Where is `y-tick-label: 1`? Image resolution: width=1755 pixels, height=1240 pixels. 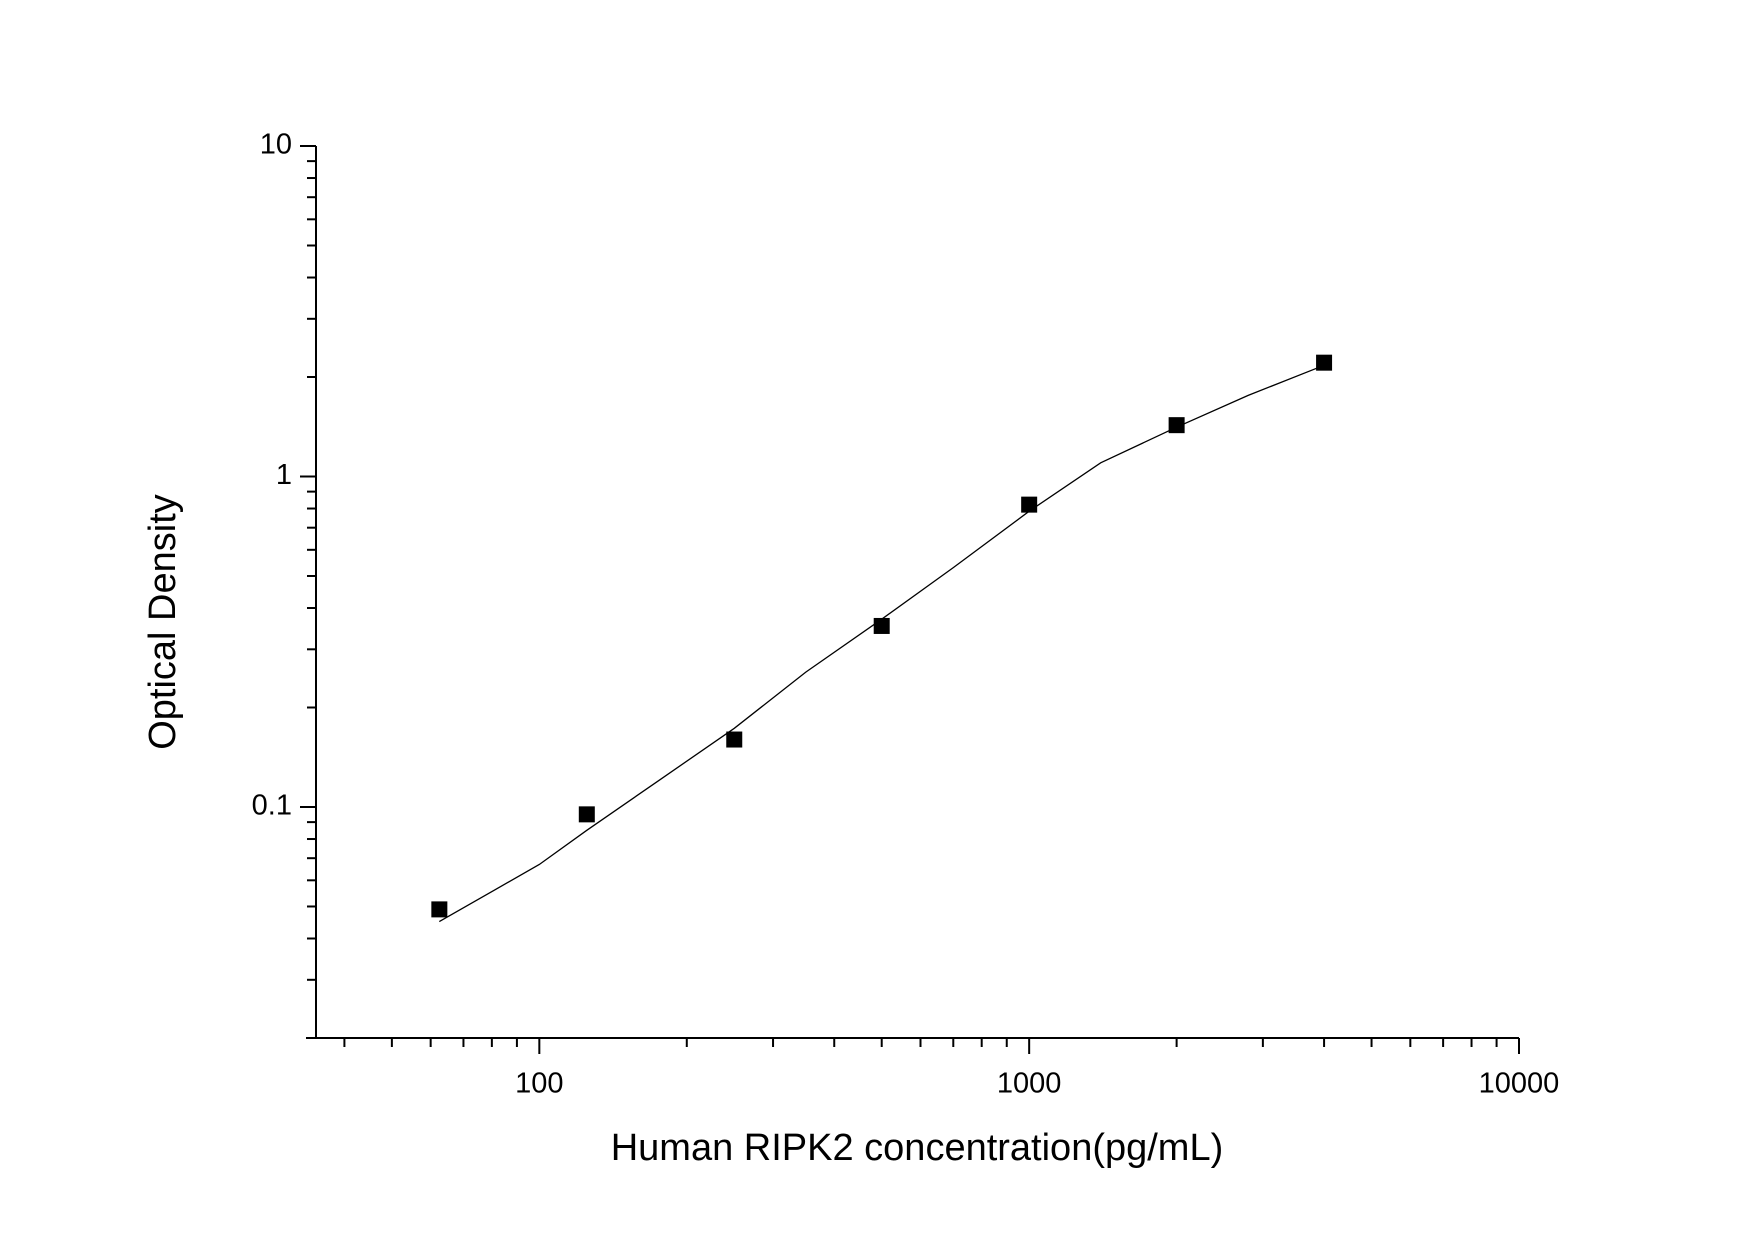
y-tick-label: 1 is located at coordinates (284, 475).